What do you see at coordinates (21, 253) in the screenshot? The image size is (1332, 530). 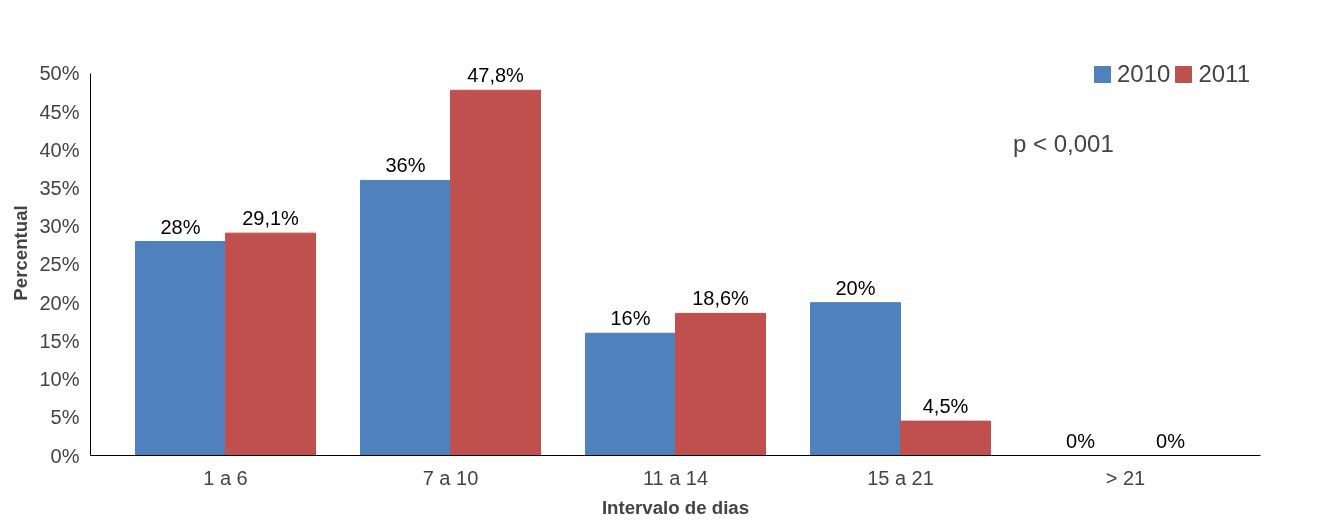 I see `y-axis-title: Percentual` at bounding box center [21, 253].